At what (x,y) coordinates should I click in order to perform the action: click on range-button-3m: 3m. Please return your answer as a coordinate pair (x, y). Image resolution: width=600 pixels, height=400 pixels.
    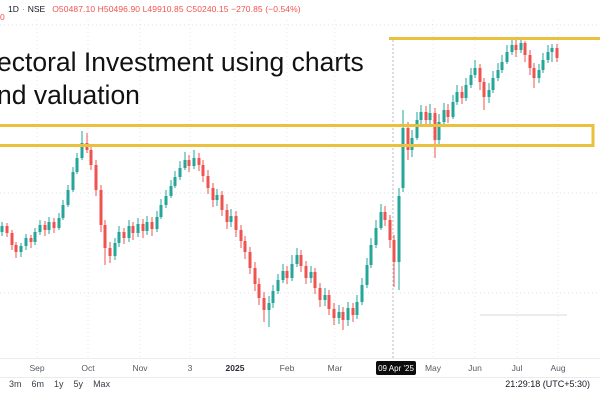
    Looking at the image, I should click on (15, 384).